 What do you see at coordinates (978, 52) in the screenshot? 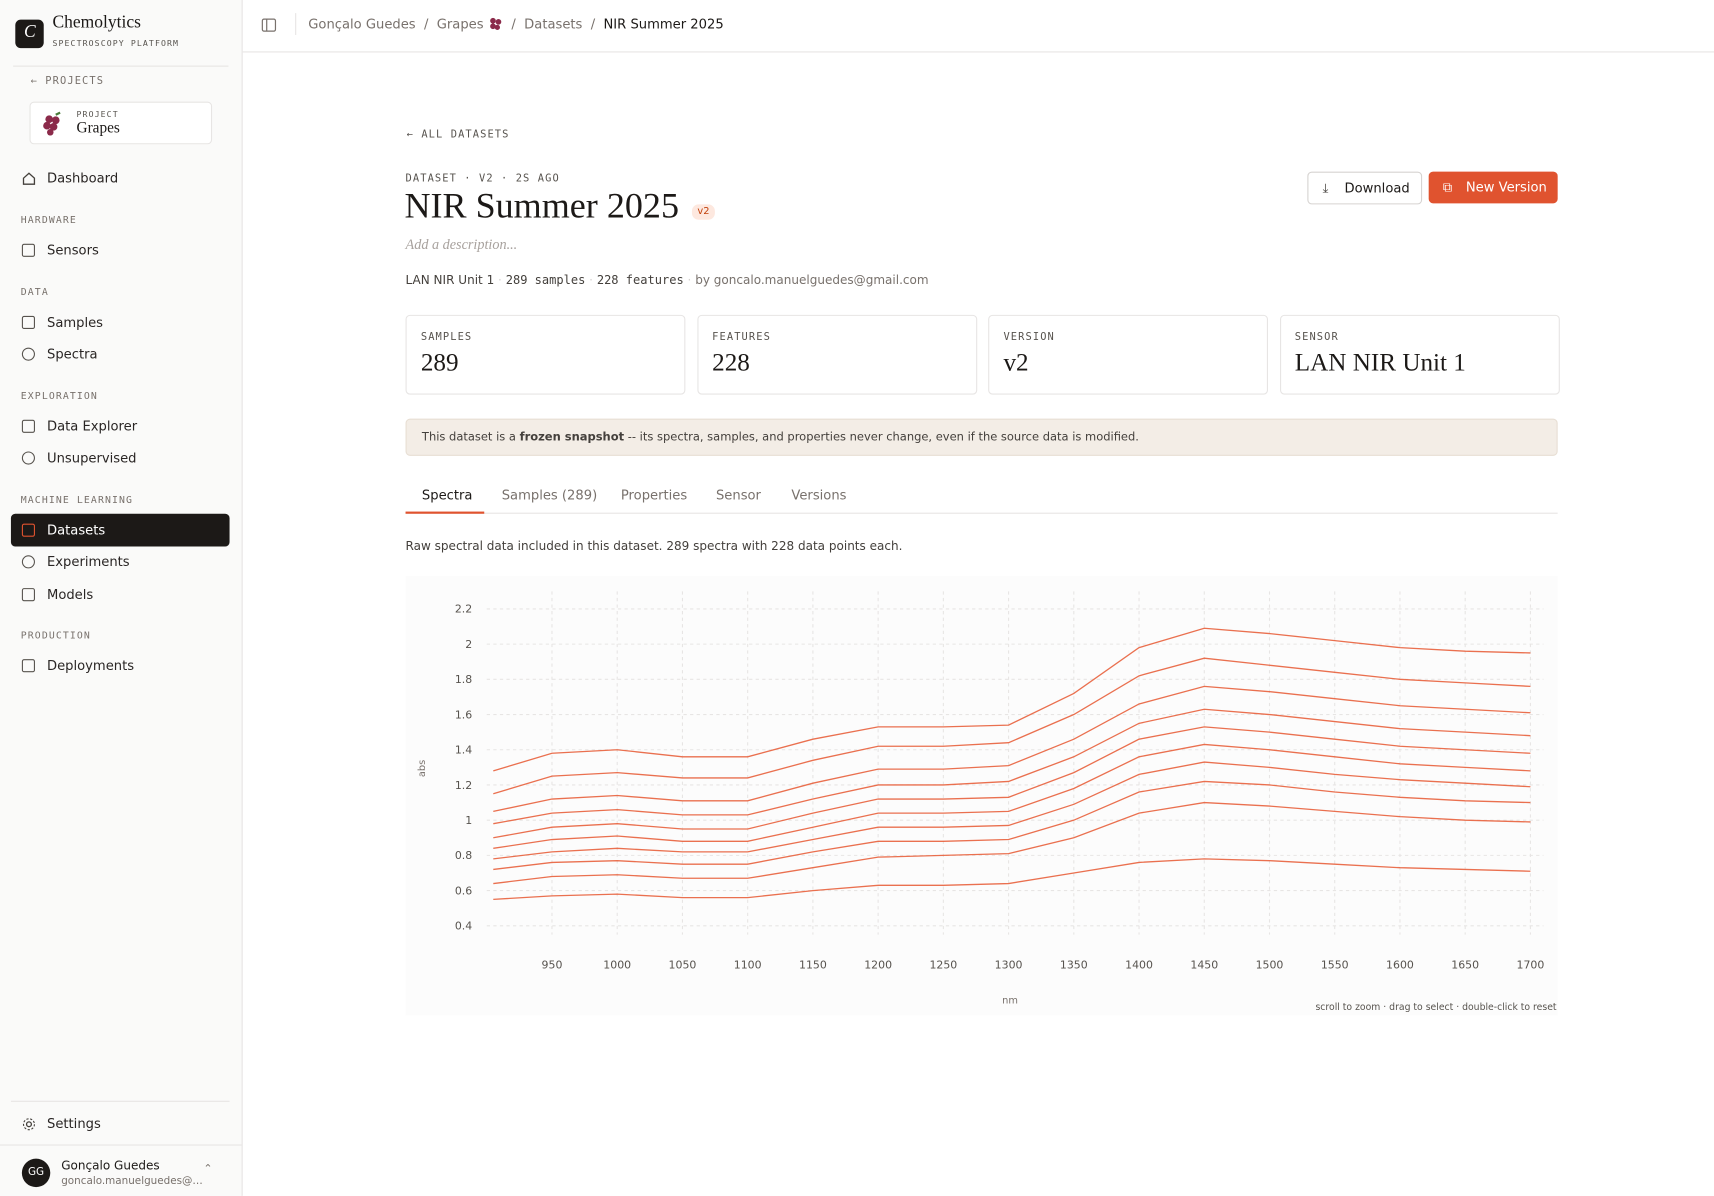
I see `topbar-border` at bounding box center [978, 52].